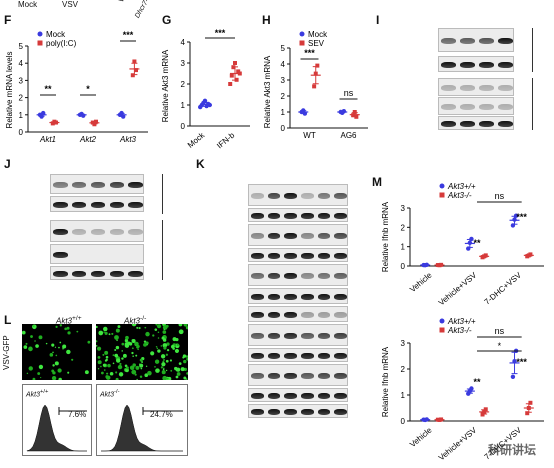 This screenshot has width=554, height=468. What do you see at coordinates (532, 104) in the screenshot?
I see `i-lysate-bracket` at bounding box center [532, 104].